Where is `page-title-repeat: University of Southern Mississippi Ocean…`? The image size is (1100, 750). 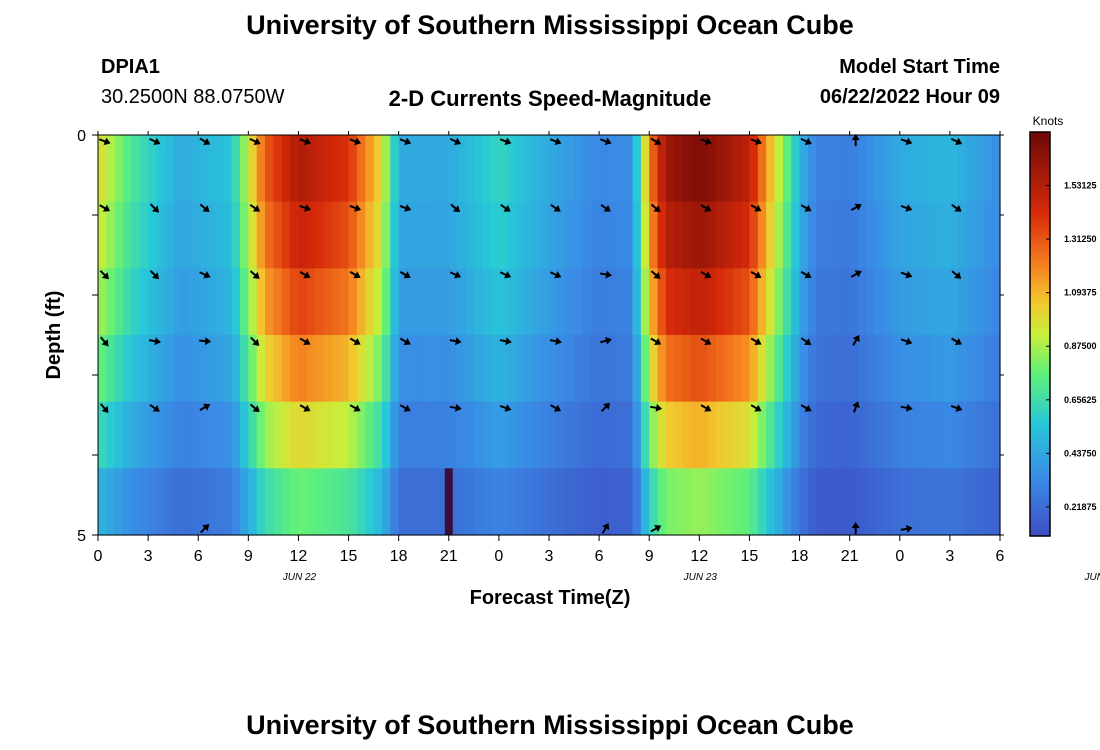
page-title-repeat: University of Southern Mississippi Ocean… is located at coordinates (550, 725).